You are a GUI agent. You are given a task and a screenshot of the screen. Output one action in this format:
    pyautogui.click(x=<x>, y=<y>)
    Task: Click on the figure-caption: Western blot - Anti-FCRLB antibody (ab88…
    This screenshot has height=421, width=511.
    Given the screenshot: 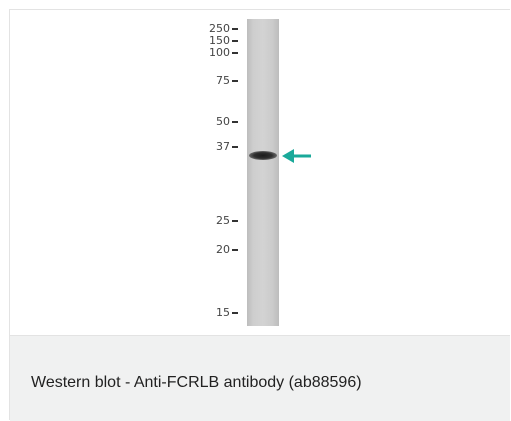 What is the action you would take?
    pyautogui.click(x=196, y=382)
    